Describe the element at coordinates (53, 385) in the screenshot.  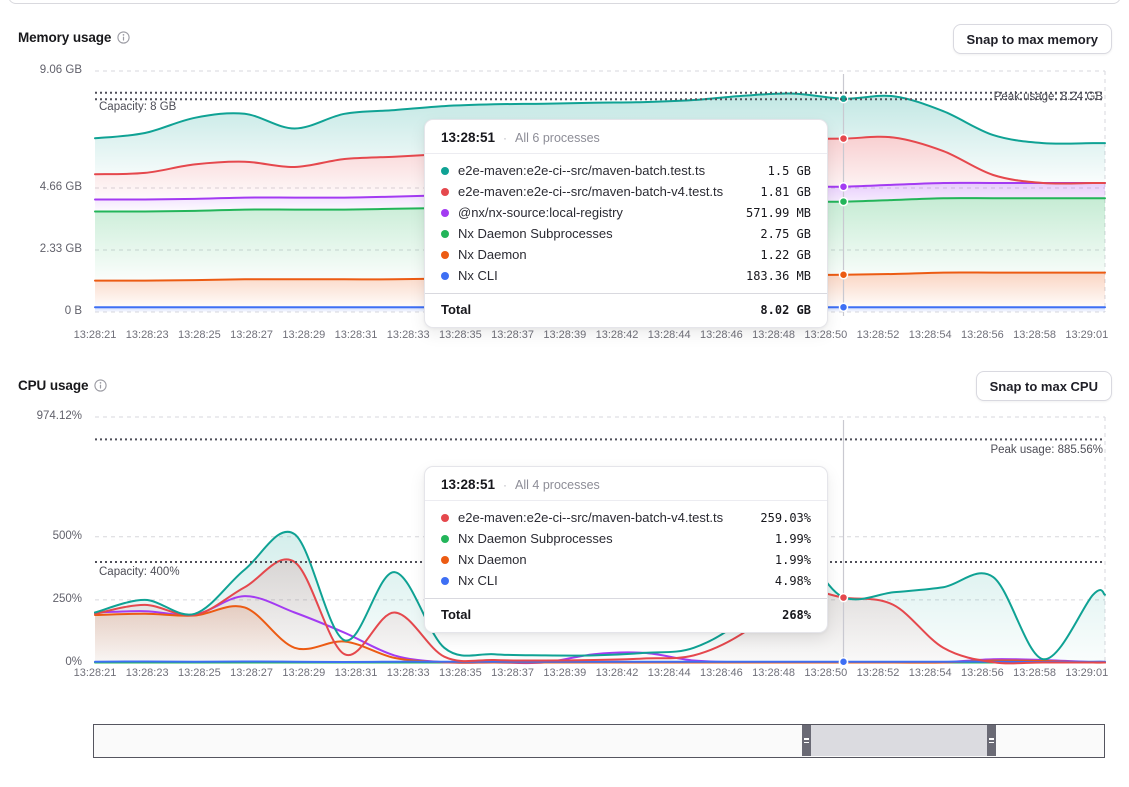
I see `cpu-title-text: CPU usage` at that location.